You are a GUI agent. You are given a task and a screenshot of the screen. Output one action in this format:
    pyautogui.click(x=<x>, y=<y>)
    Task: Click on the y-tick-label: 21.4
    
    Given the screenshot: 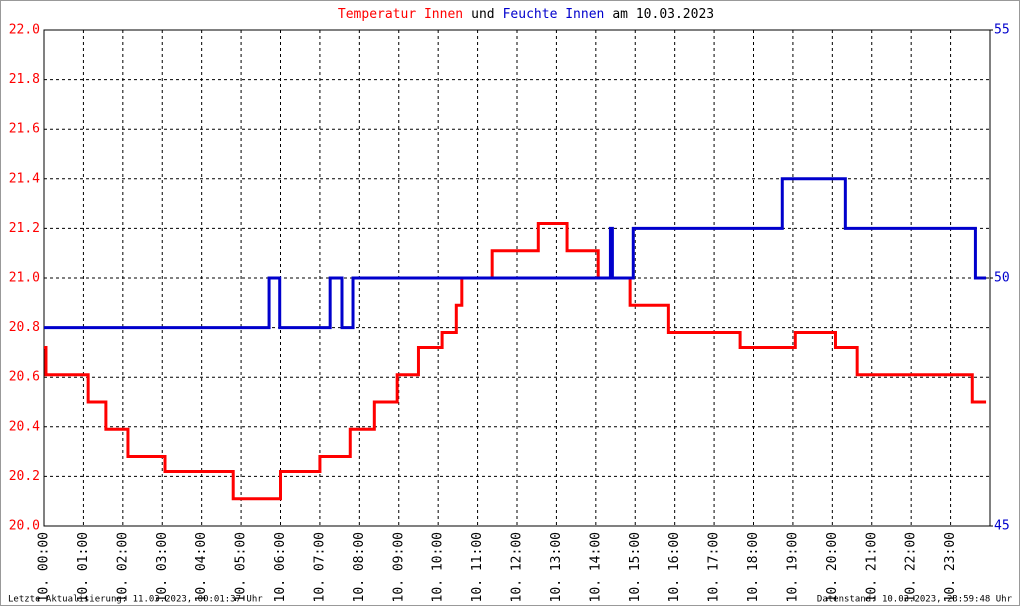 What is the action you would take?
    pyautogui.click(x=24, y=178)
    